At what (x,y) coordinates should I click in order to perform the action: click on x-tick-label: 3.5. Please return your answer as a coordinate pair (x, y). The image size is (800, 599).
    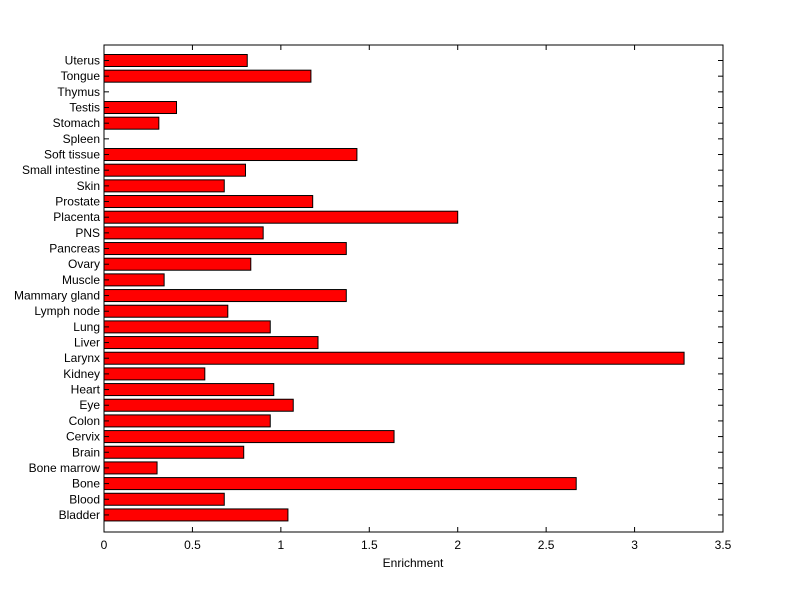
    Looking at the image, I should click on (723, 545).